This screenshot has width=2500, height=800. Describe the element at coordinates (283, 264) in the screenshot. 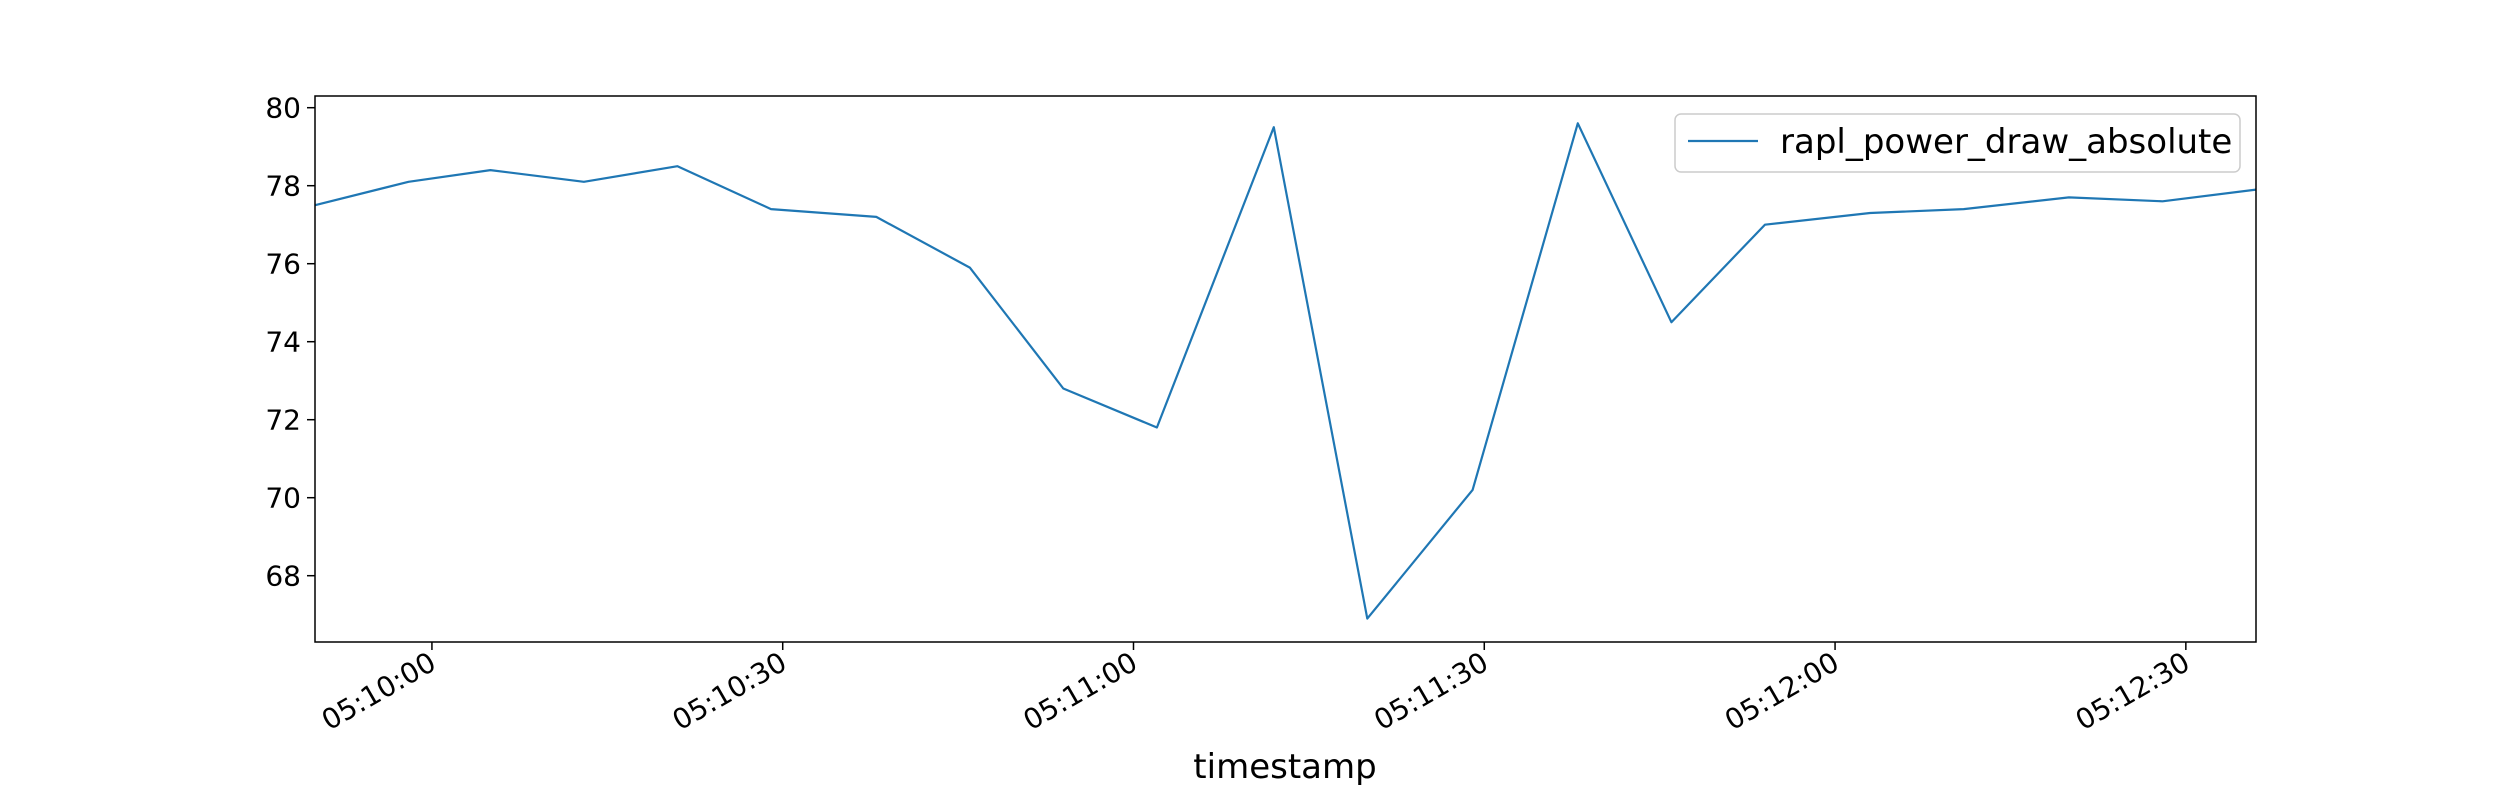

I see `y-tick-label: 76` at that location.